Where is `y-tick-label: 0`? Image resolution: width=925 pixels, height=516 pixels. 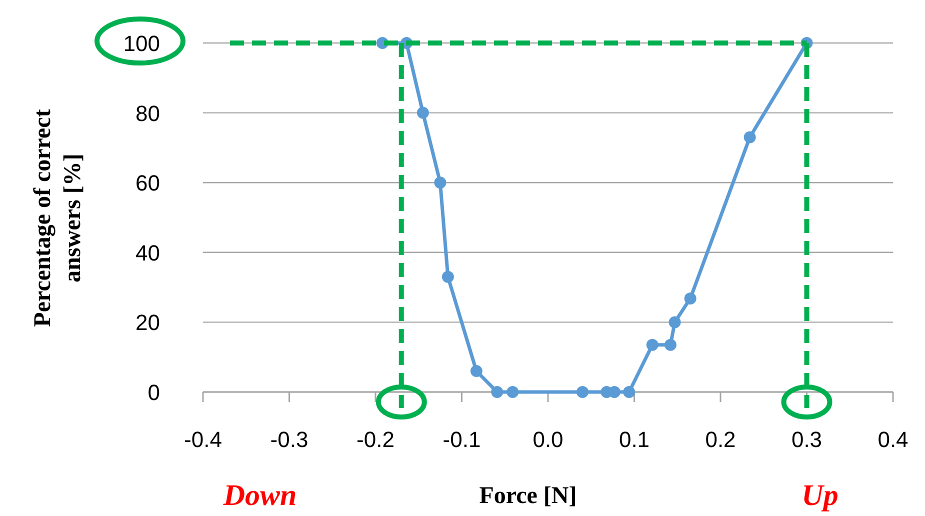 y-tick-label: 0 is located at coordinates (154, 392).